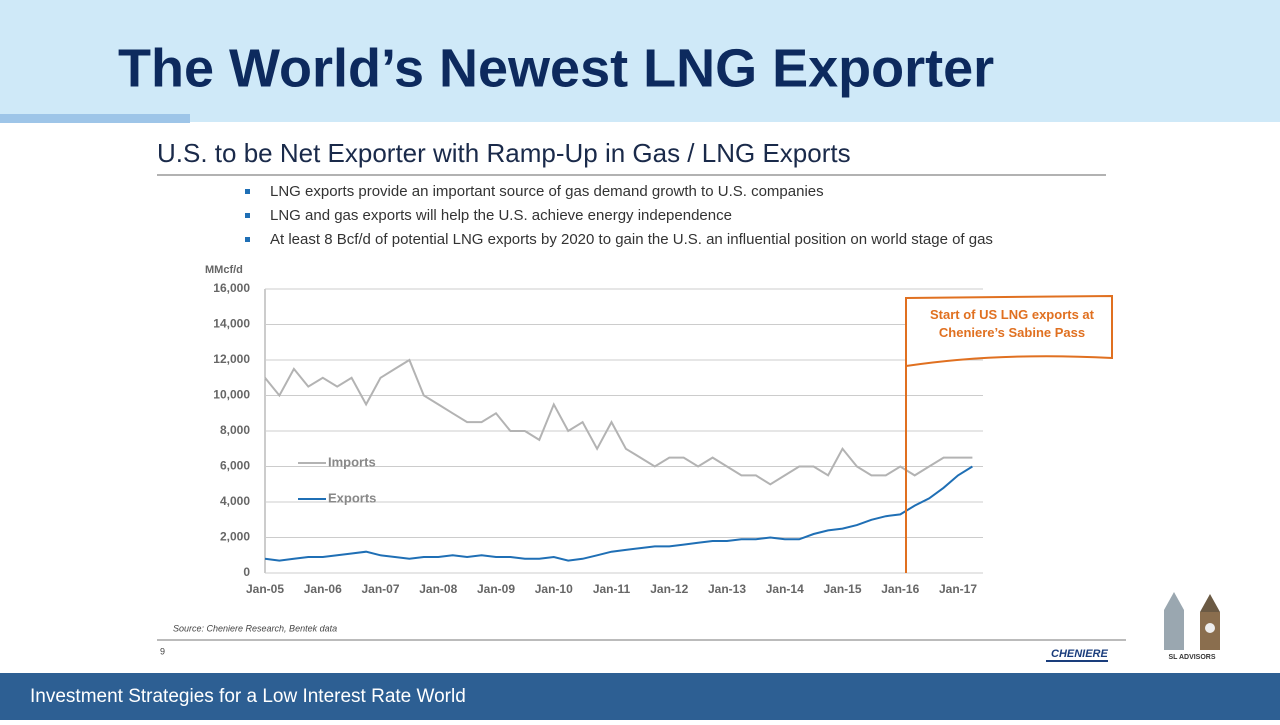 This screenshot has height=725, width=1280. I want to click on footer-band, so click(640, 696).